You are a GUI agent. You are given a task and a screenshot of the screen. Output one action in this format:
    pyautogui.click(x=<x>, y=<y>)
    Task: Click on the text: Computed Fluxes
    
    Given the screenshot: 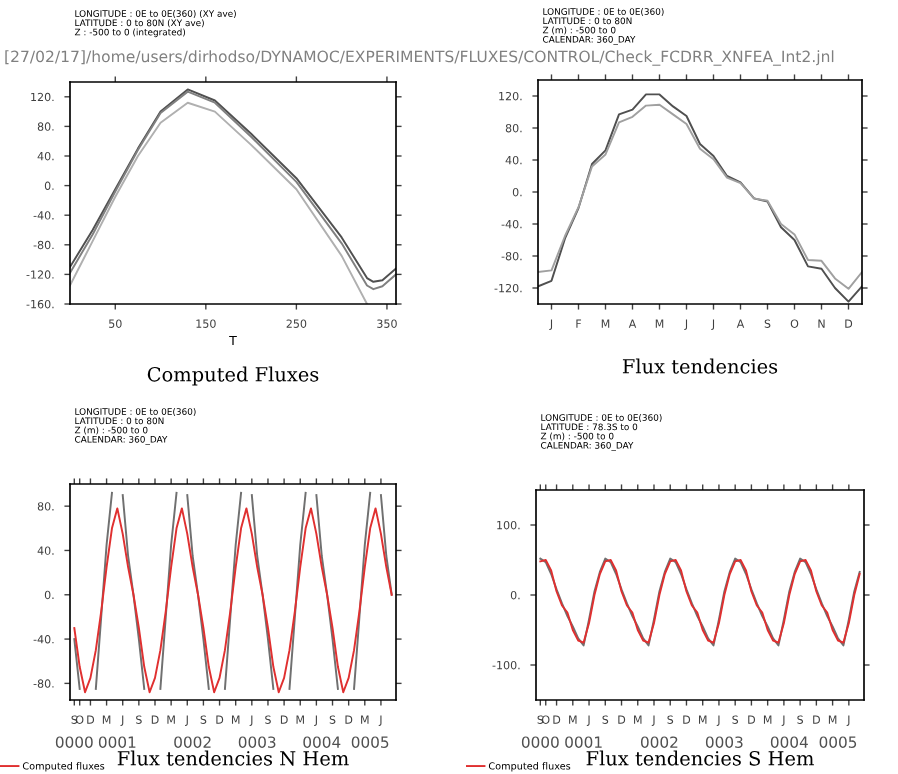 What is the action you would take?
    pyautogui.click(x=233, y=376)
    